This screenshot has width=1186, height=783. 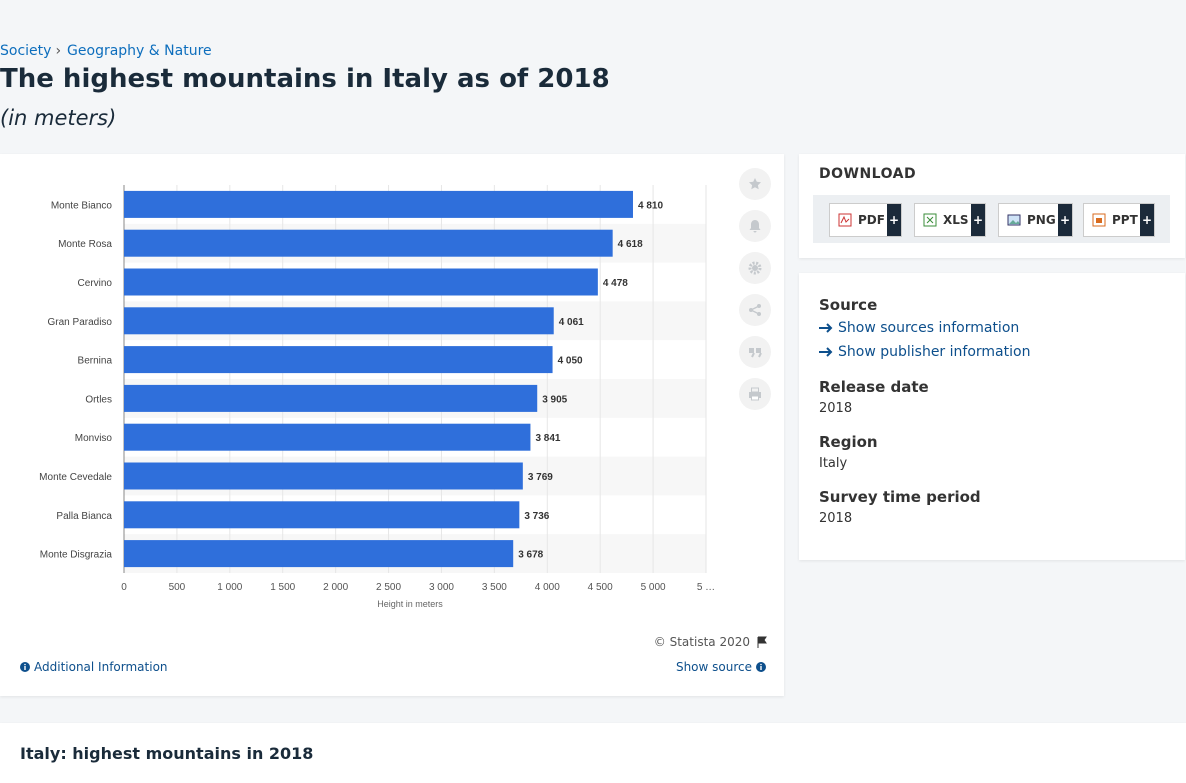 What do you see at coordinates (1041, 220) in the screenshot?
I see `format-label: PNG` at bounding box center [1041, 220].